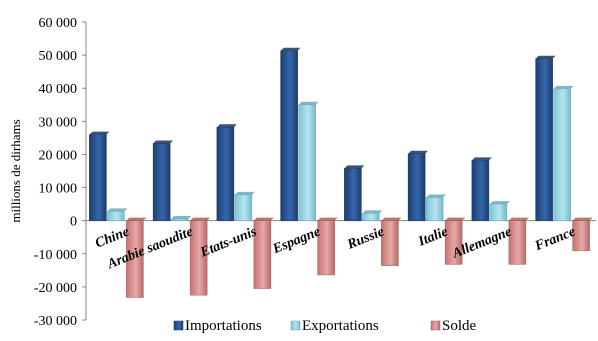 This screenshot has width=598, height=341. I want to click on x-category-label: Russie, so click(365, 238).